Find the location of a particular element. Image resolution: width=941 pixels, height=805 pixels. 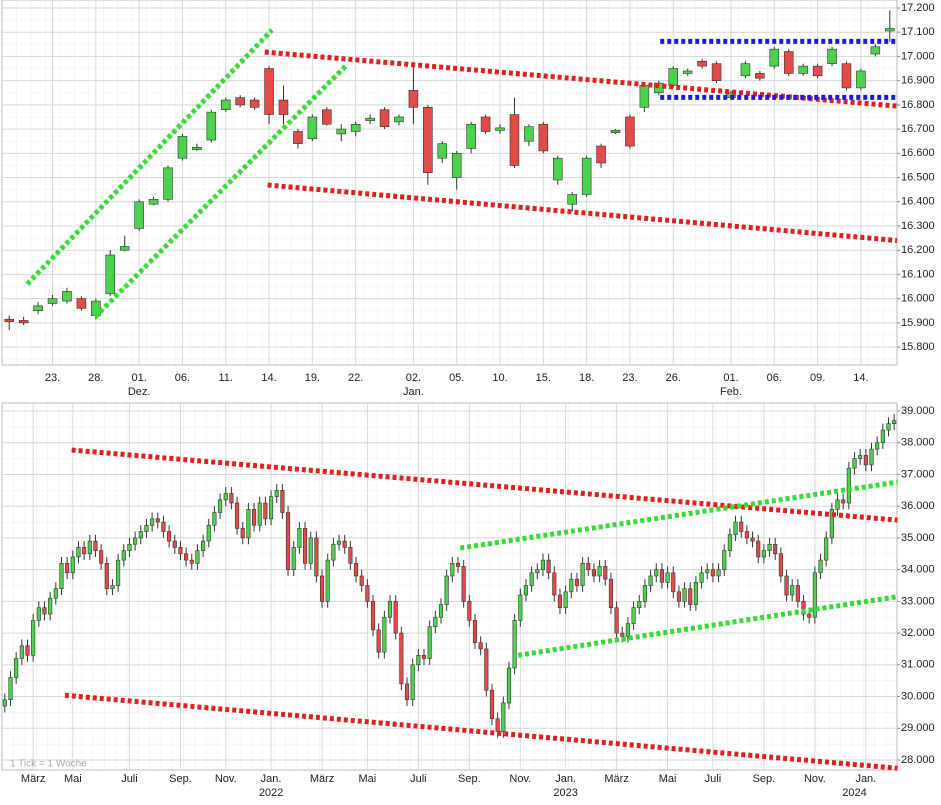

y-tick-label: 16.700 is located at coordinates (918, 129).